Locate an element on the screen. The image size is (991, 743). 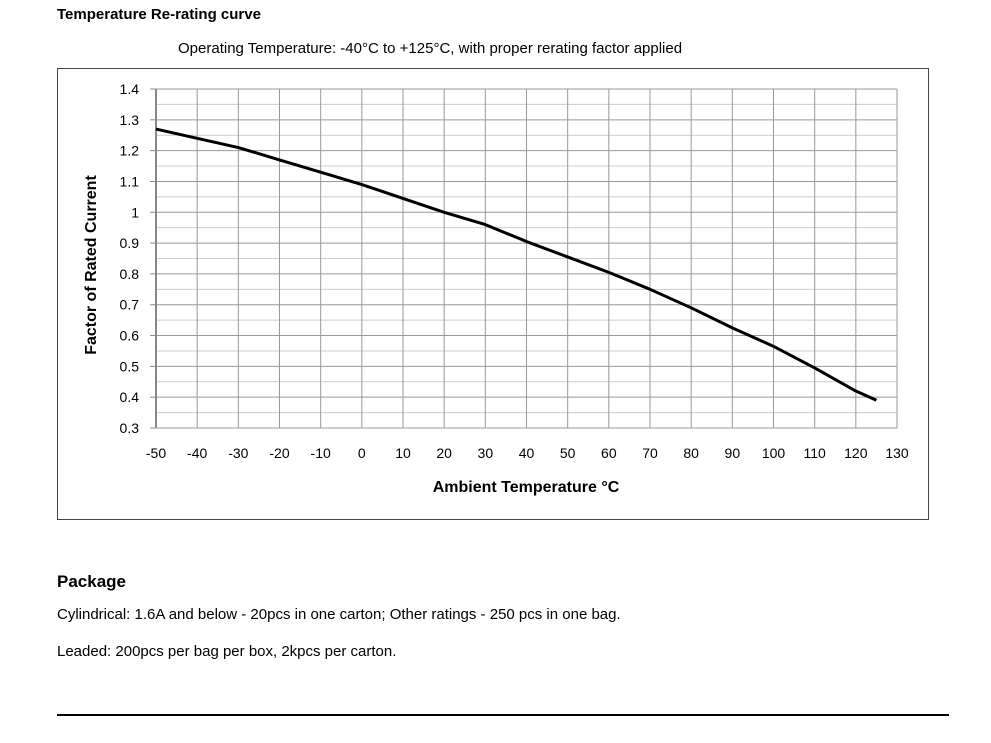
y-tick-label: 0.3 is located at coordinates (130, 428).